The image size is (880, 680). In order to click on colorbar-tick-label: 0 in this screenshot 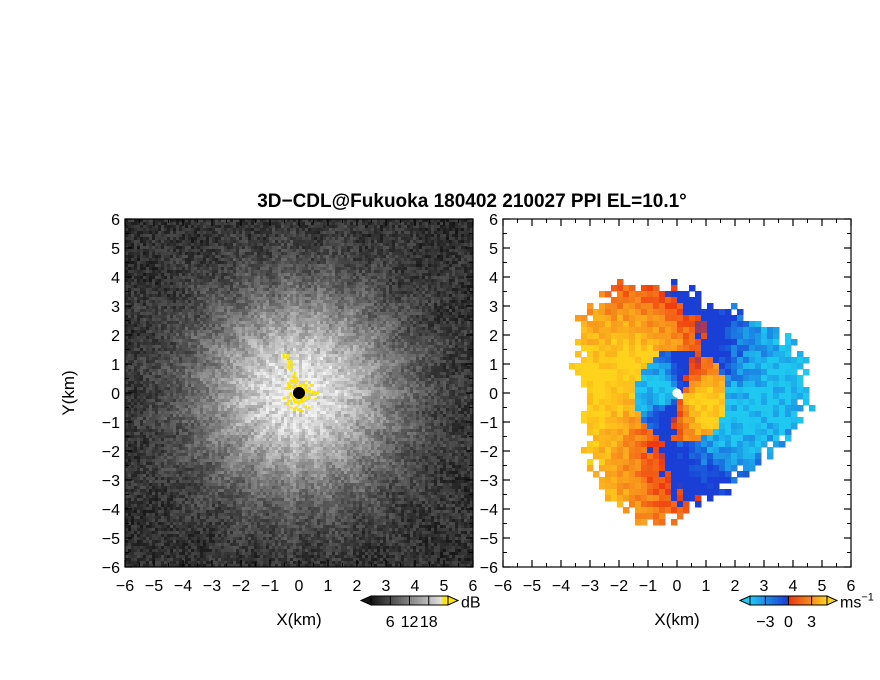, I will do `click(788, 622)`.